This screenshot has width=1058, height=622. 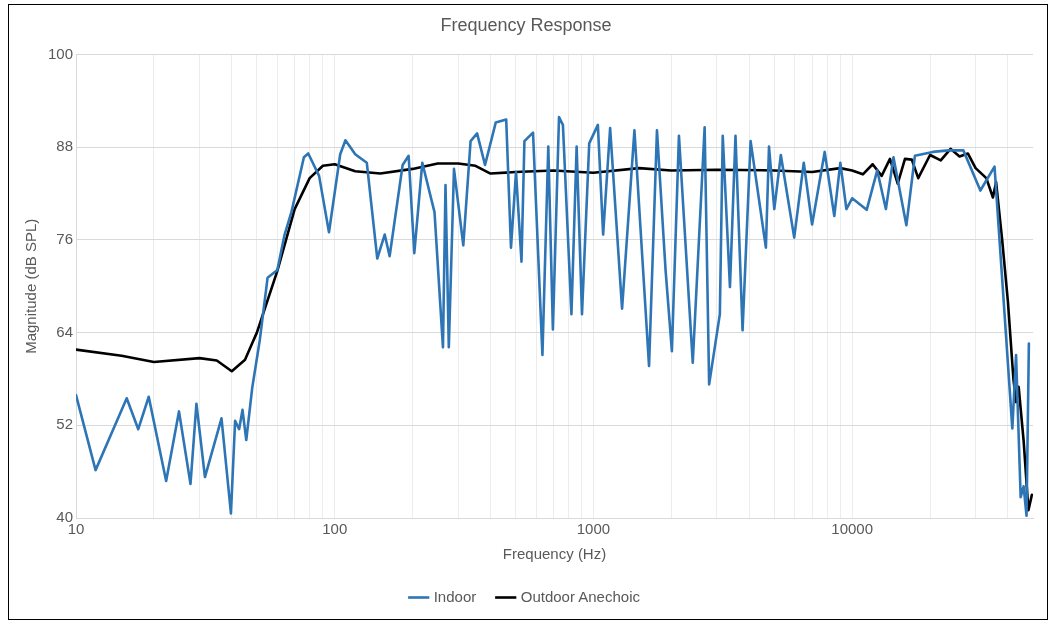 I want to click on chart-title: Frequency Response, so click(x=526, y=24).